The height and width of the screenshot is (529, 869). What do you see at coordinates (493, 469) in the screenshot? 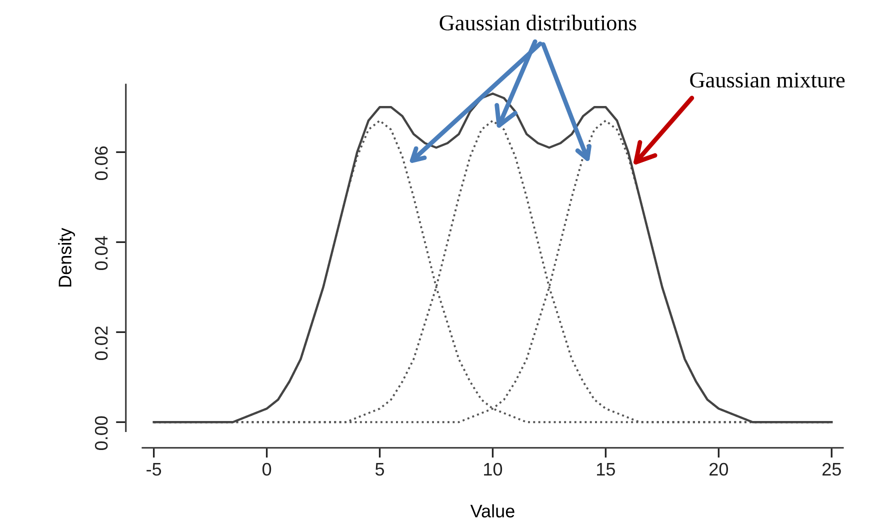
I see `x-tick-label: 10` at bounding box center [493, 469].